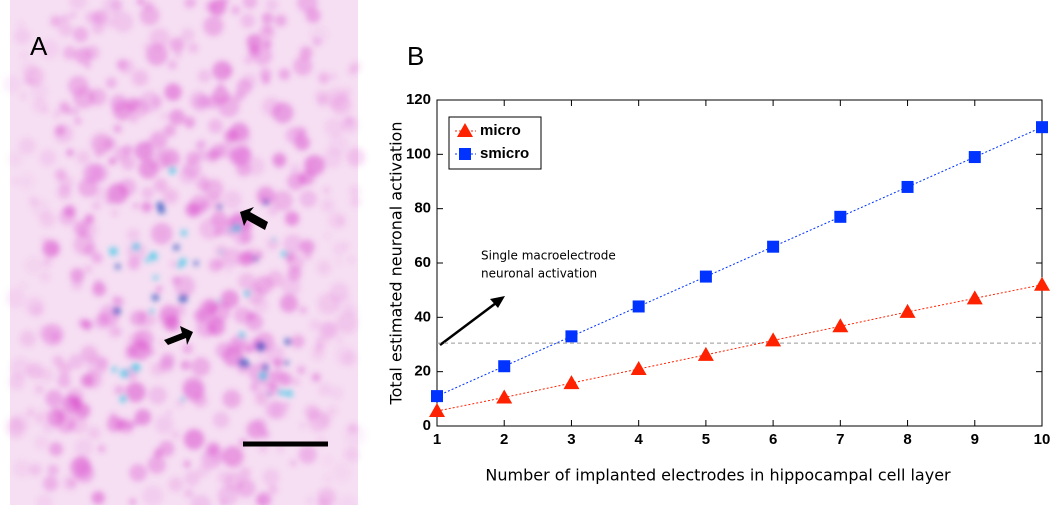 The image size is (1058, 505). What do you see at coordinates (500, 130) in the screenshot?
I see `legend-label: micro` at bounding box center [500, 130].